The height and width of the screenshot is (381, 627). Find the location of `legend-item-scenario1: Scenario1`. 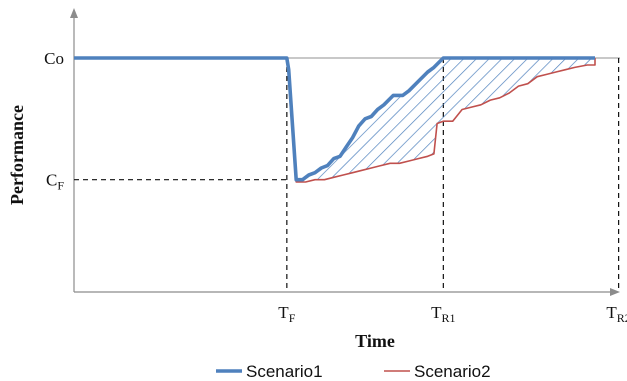

legend-item-scenario1: Scenario1 is located at coordinates (269, 371).